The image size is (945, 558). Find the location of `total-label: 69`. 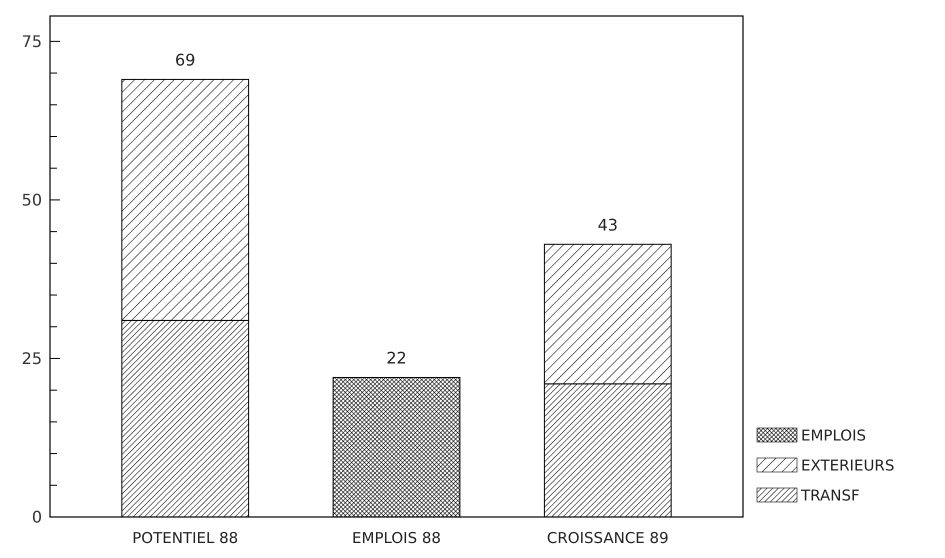

total-label: 69 is located at coordinates (185, 60).